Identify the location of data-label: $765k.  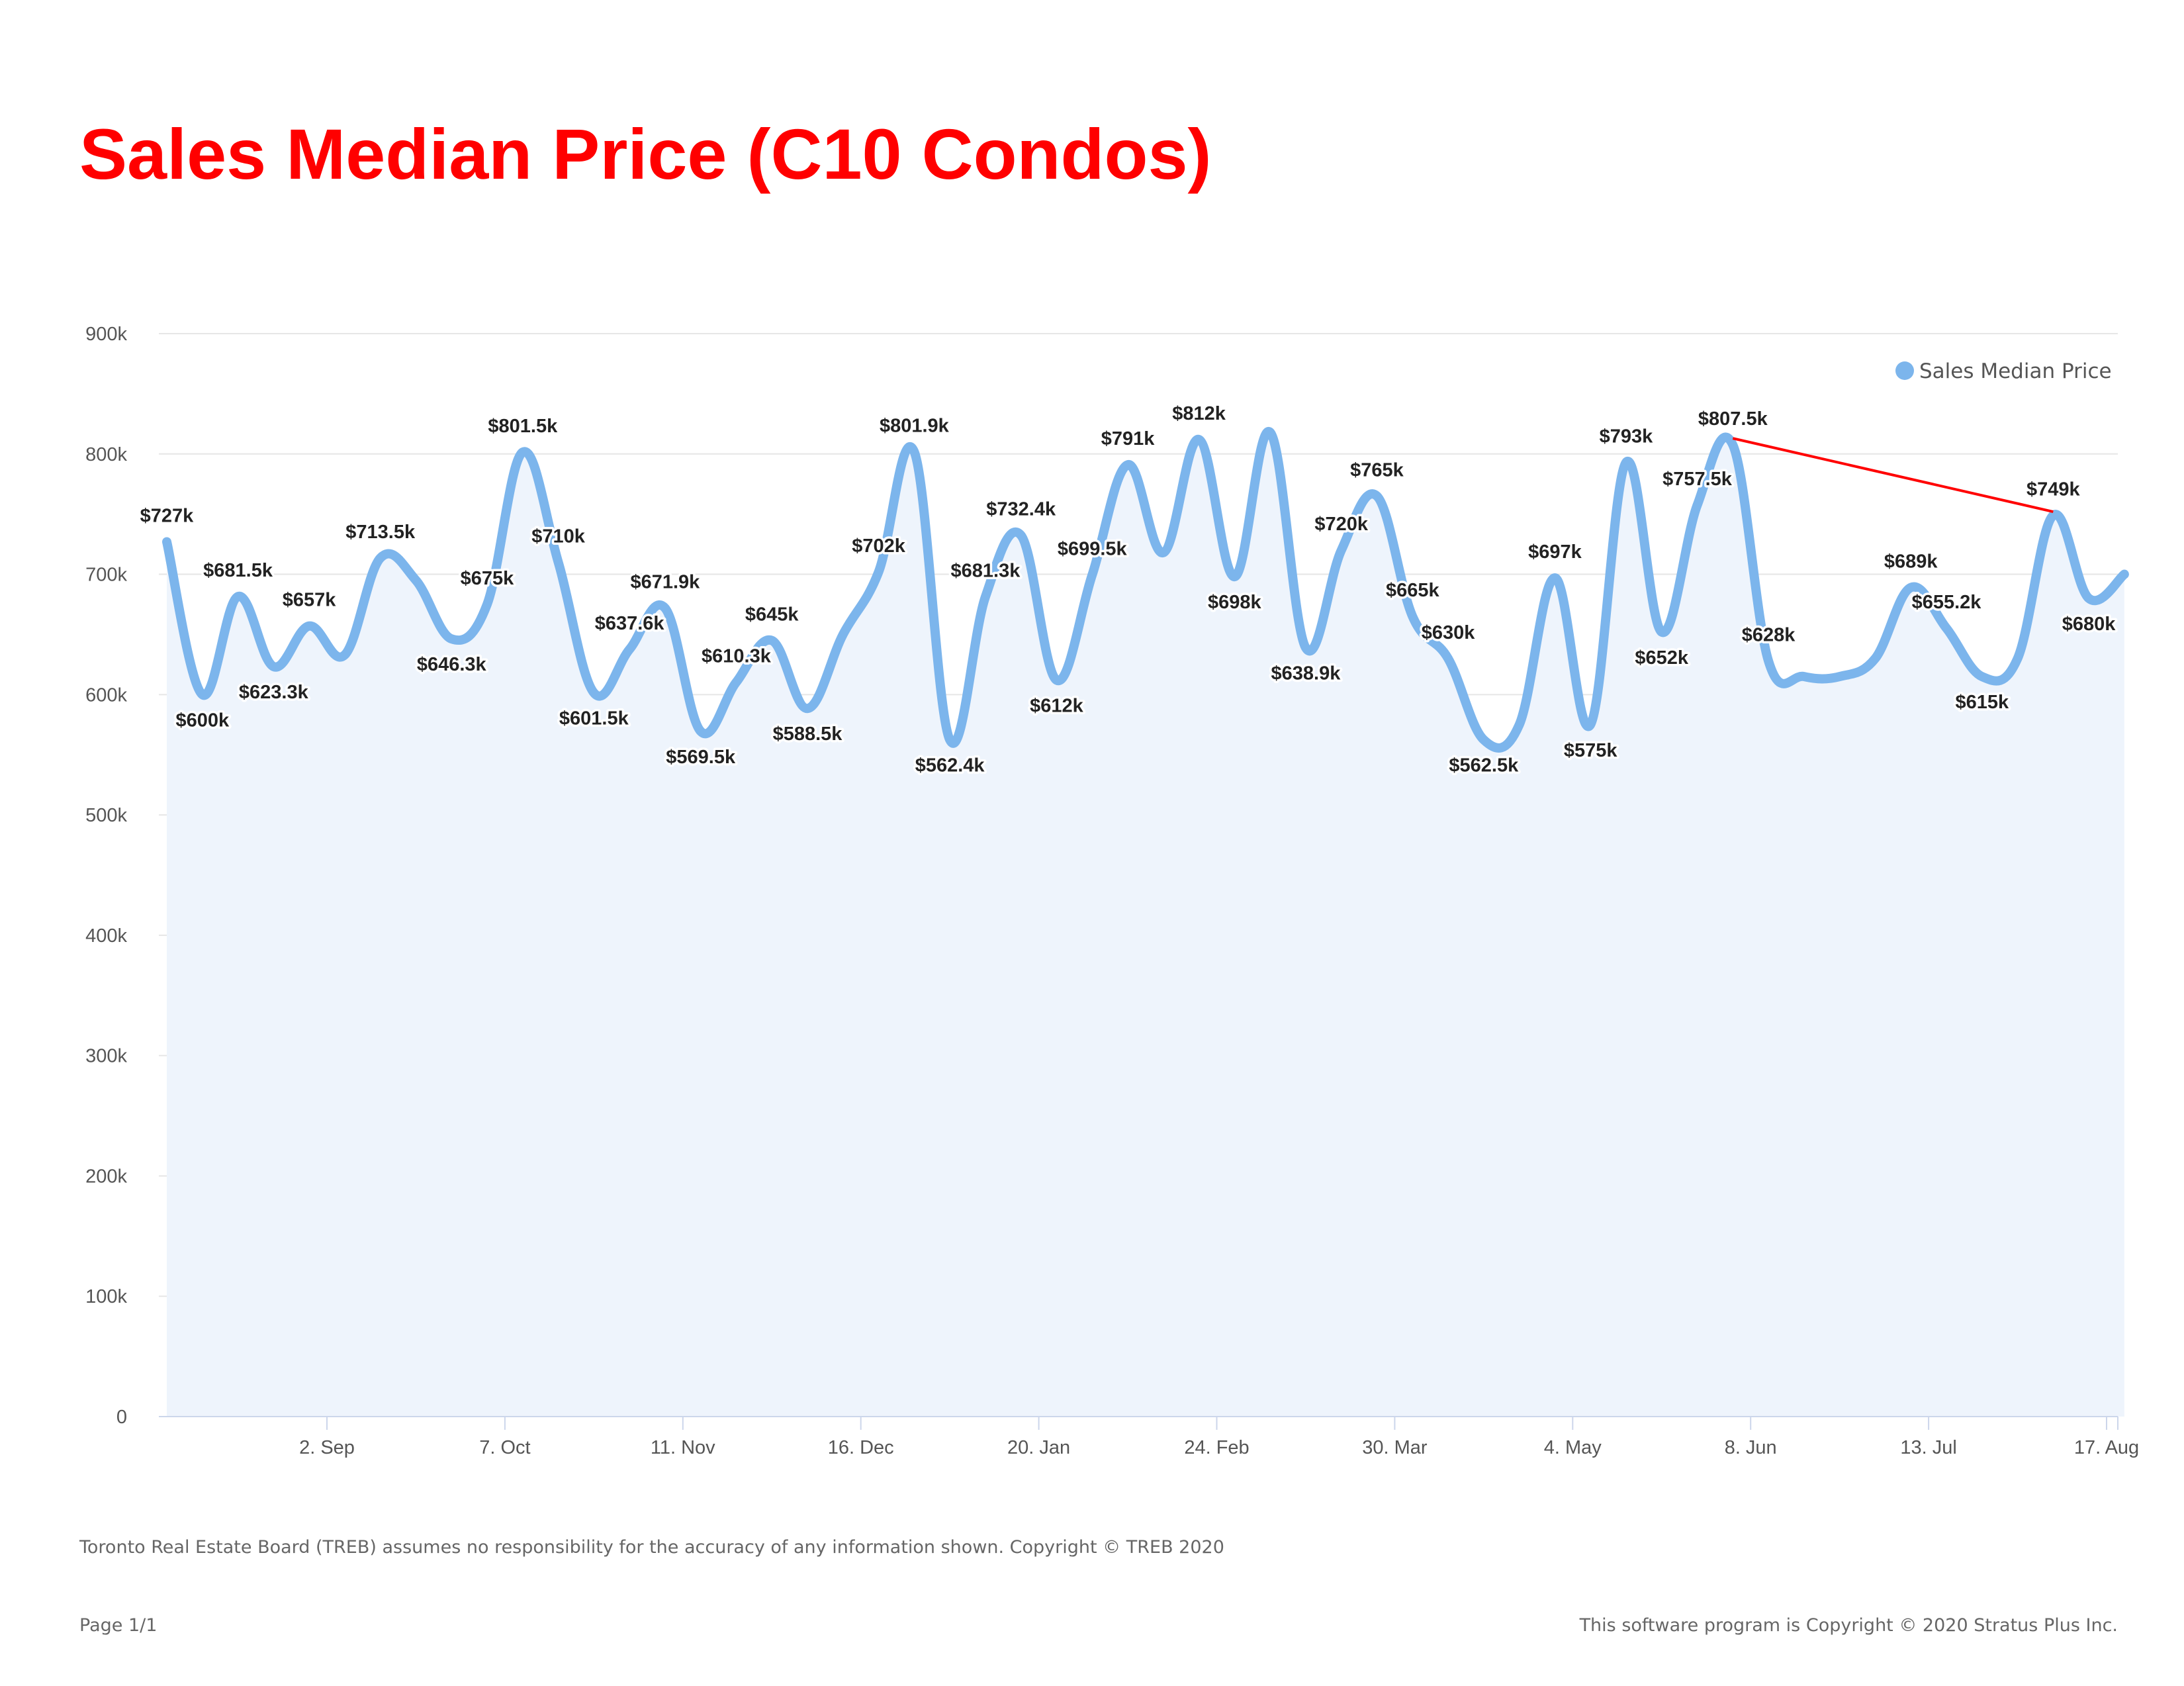
(1377, 470).